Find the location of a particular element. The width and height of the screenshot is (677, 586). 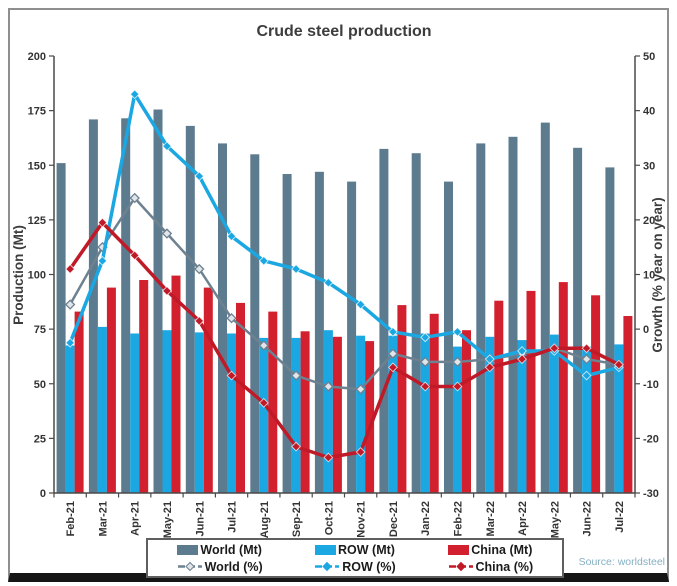

x-tick-label: Oct-21 is located at coordinates (329, 518).